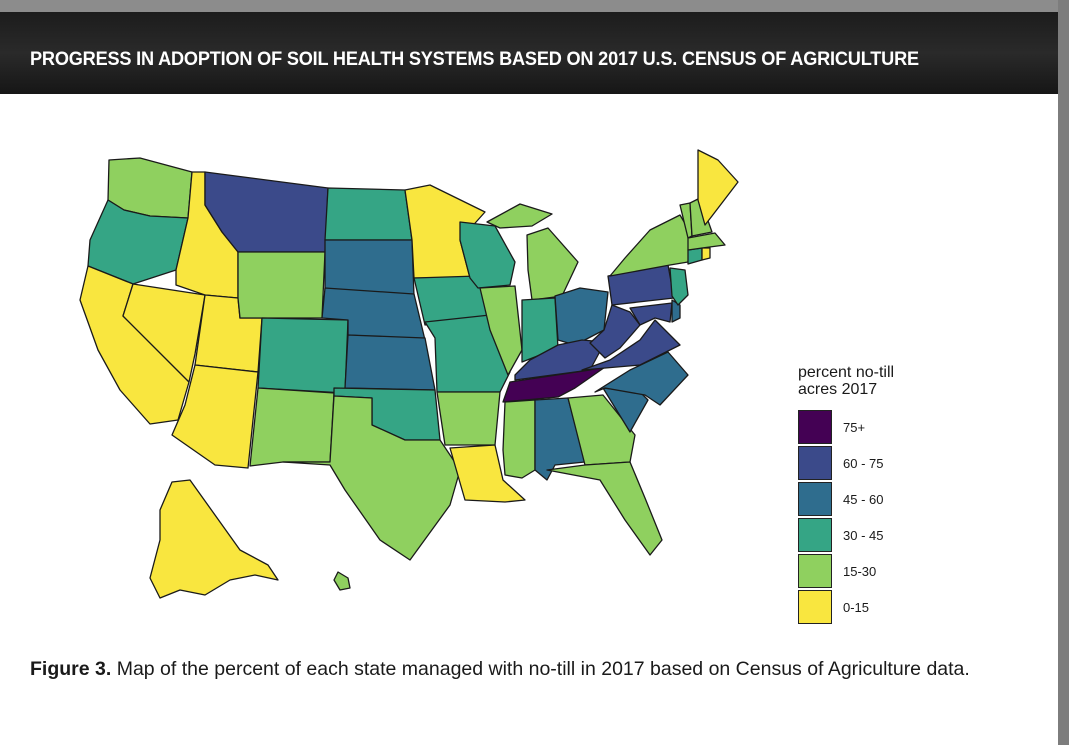  What do you see at coordinates (468, 418) in the screenshot?
I see `state-AR` at bounding box center [468, 418].